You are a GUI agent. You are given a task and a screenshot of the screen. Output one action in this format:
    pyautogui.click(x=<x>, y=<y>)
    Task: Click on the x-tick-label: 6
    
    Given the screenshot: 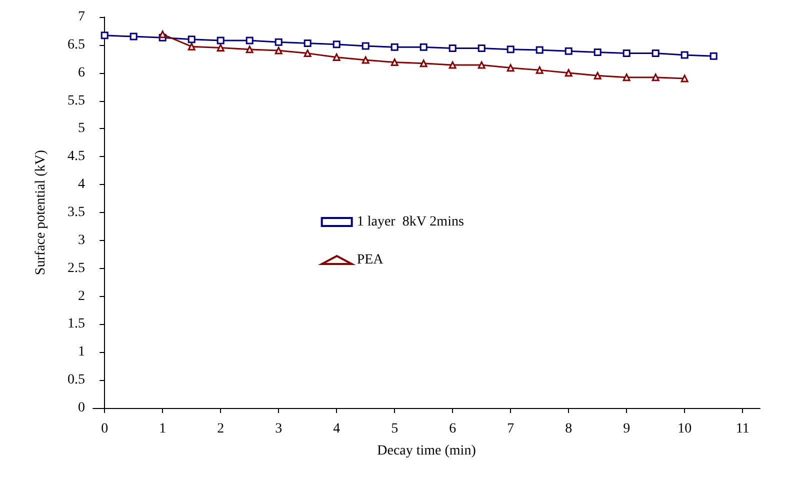 What is the action you would take?
    pyautogui.click(x=452, y=429)
    